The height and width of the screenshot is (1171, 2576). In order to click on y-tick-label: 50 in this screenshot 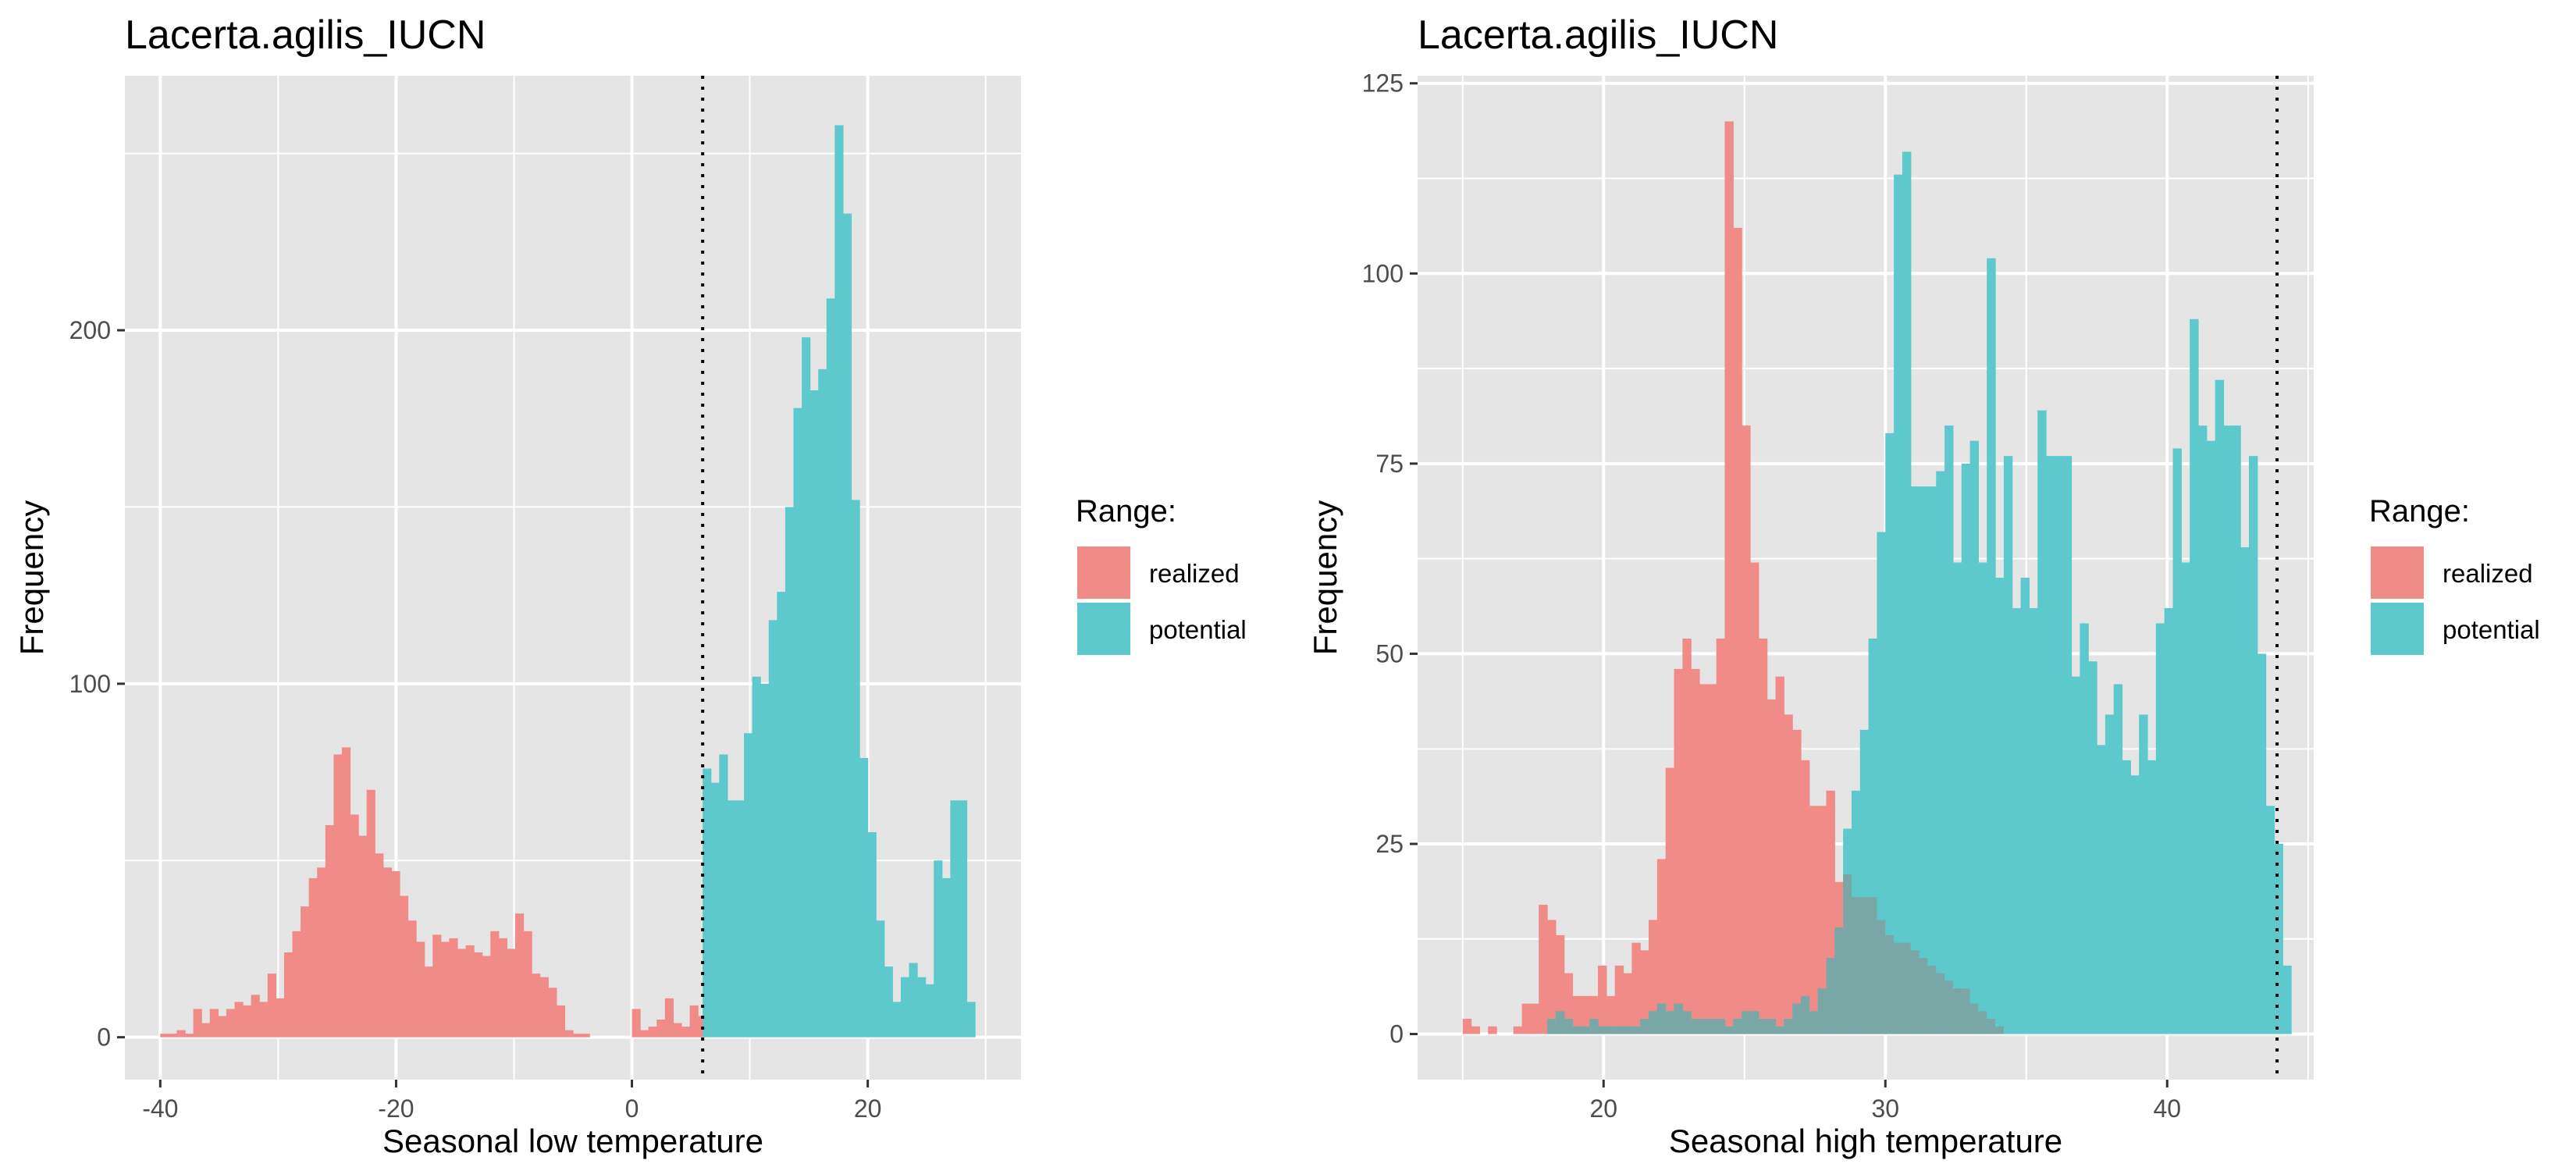, I will do `click(1389, 653)`.